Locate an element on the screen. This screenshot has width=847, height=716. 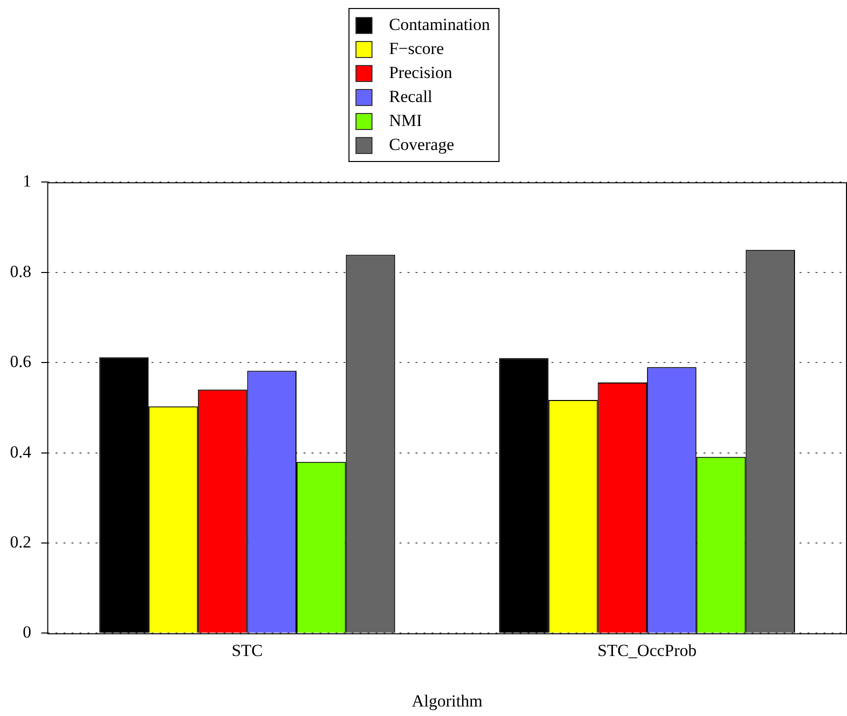
legend-label: F−score is located at coordinates (416, 49).